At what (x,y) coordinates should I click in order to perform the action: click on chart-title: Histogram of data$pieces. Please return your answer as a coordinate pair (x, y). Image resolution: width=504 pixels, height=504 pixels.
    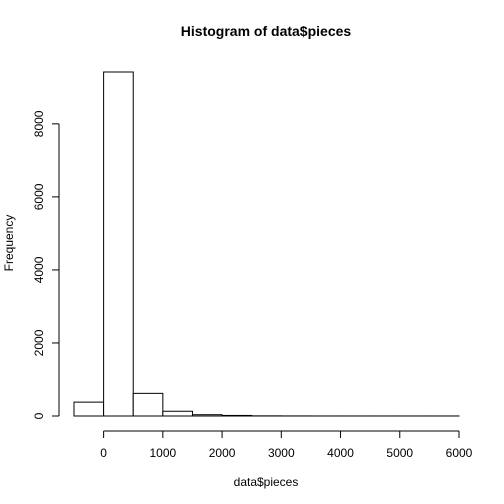
    Looking at the image, I should click on (266, 31).